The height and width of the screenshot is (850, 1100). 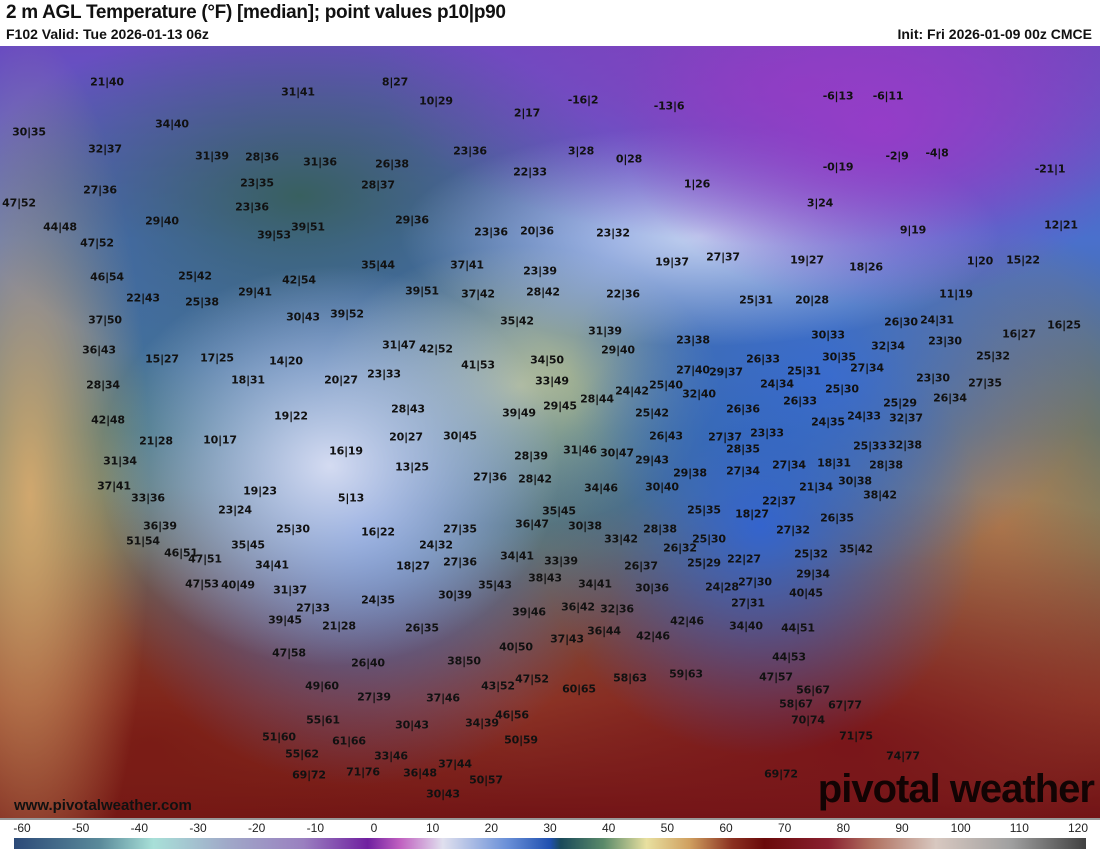 I want to click on point-value-label: 60|65, so click(x=579, y=689).